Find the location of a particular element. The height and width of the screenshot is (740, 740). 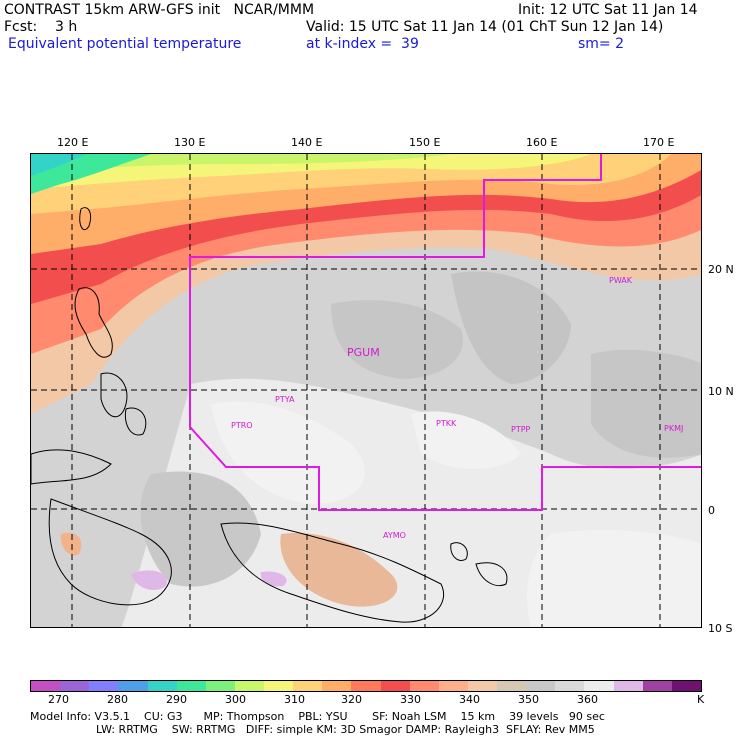

lat-label-10n: 10 N is located at coordinates (721, 391).